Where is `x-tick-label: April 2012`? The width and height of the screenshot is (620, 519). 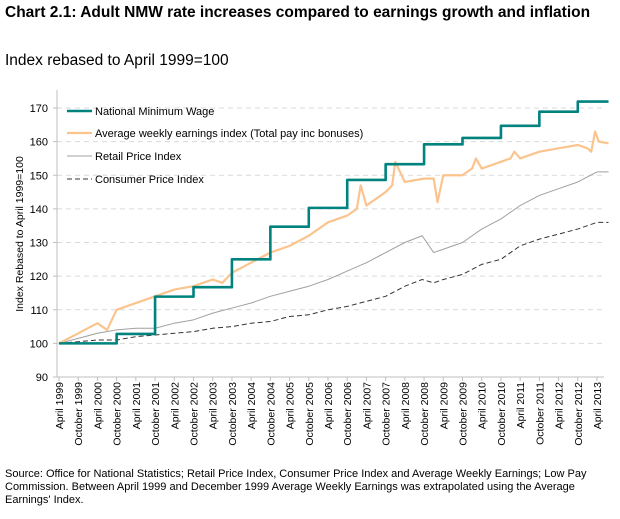 x-tick-label: April 2012 is located at coordinates (560, 405).